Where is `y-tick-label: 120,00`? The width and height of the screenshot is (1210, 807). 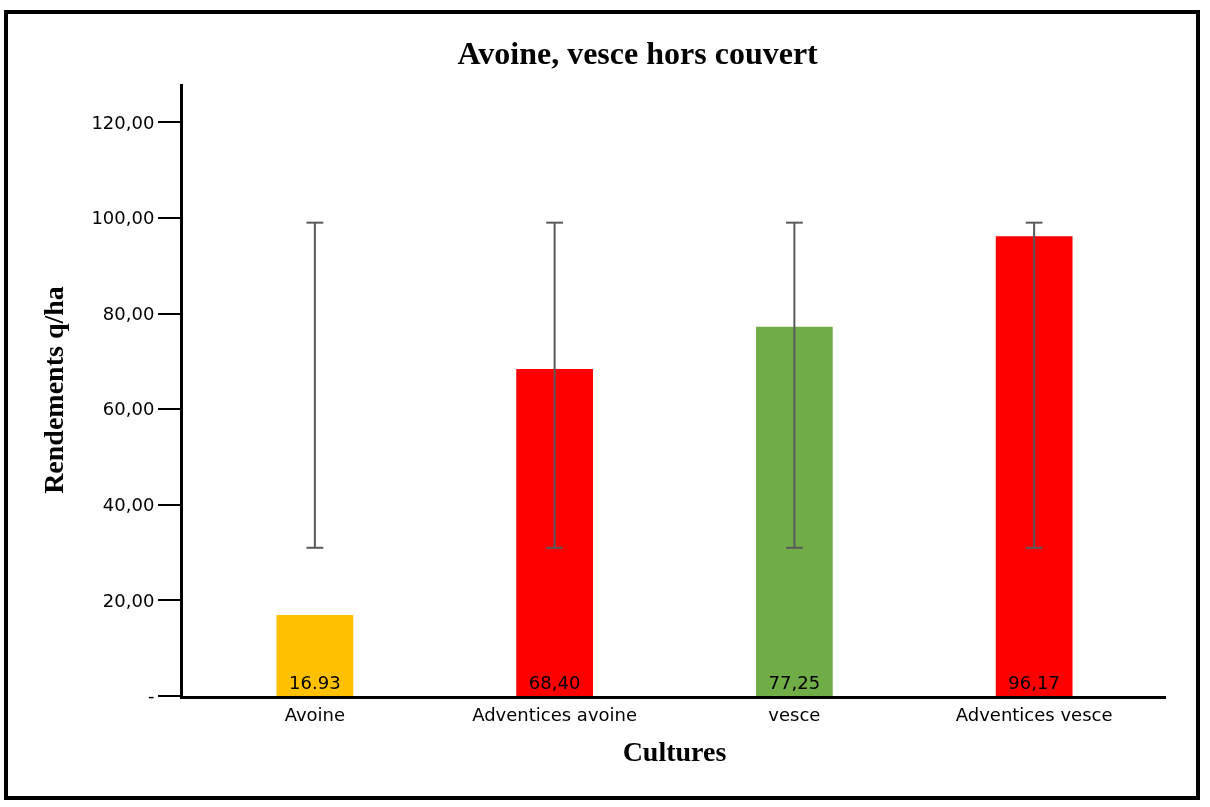
y-tick-label: 120,00 is located at coordinates (123, 122).